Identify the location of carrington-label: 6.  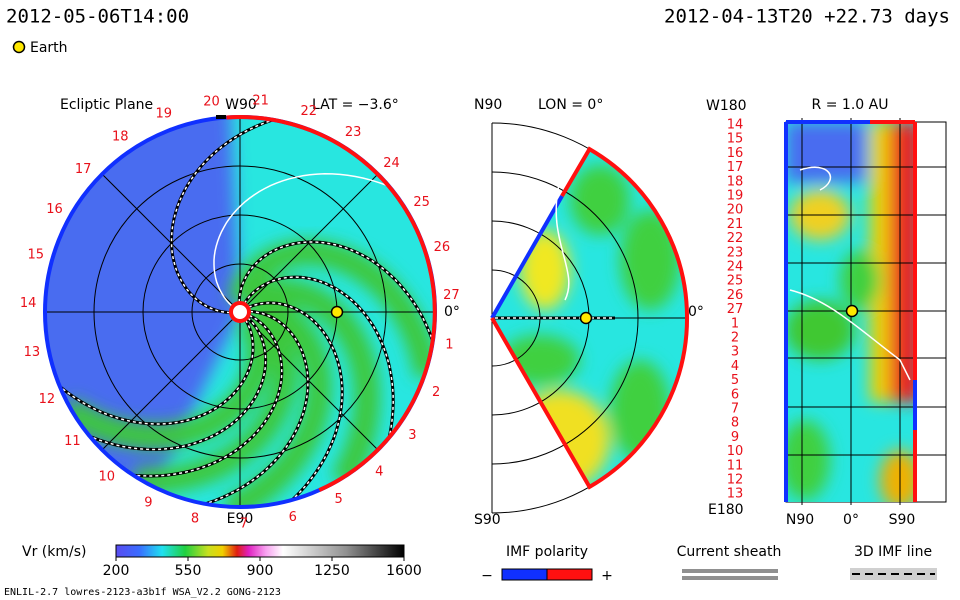
(293, 517).